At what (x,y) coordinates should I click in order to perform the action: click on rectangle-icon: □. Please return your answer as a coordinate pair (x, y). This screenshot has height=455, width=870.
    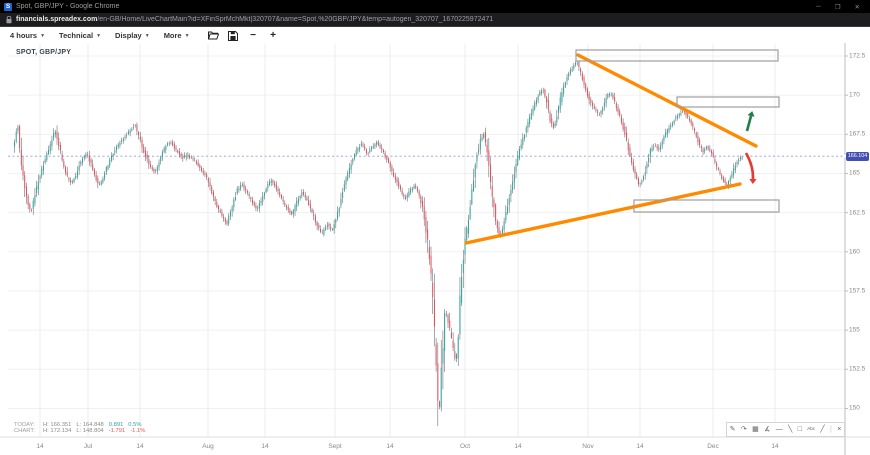
    Looking at the image, I should click on (799, 429).